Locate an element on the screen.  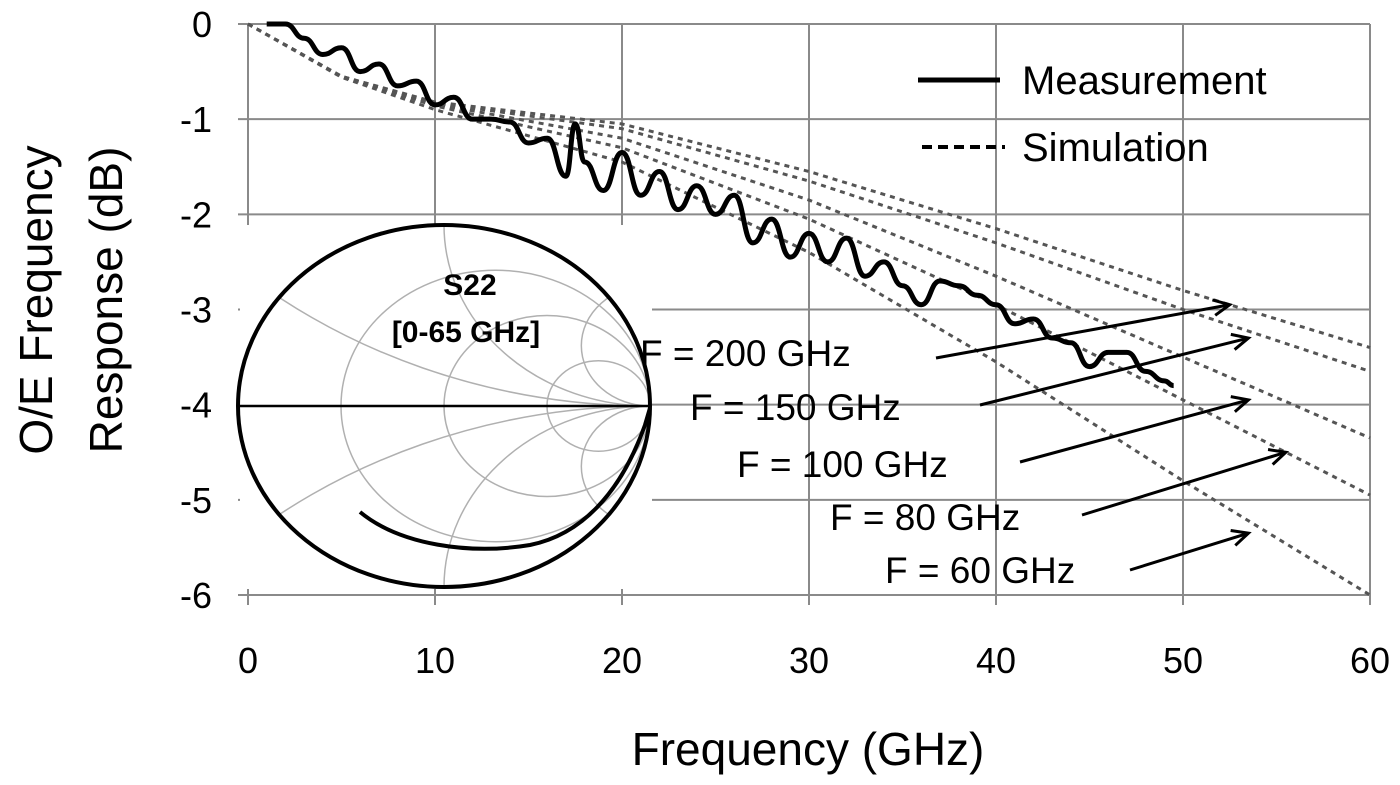
legend-simulation: Simulation is located at coordinates (1115, 148).